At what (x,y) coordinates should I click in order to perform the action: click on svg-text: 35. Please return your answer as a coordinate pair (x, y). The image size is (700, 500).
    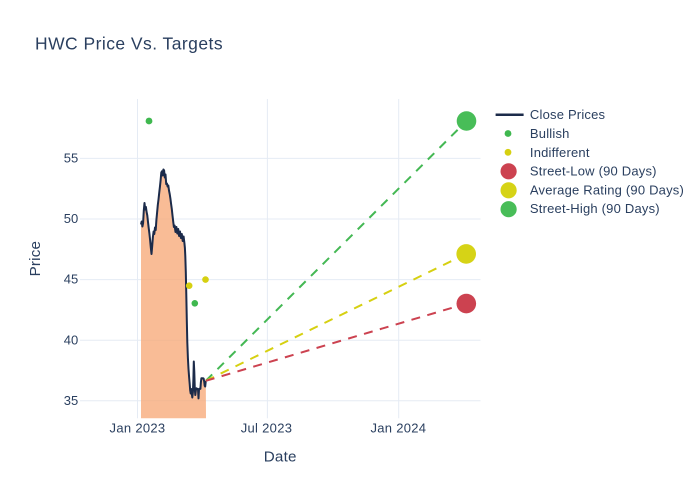
    Looking at the image, I should click on (71, 400).